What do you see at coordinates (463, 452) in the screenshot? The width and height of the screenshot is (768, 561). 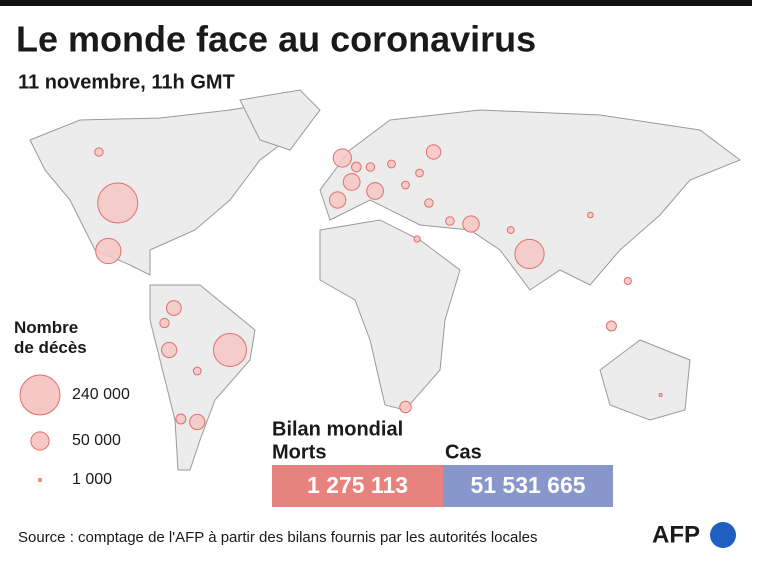 I see `summary-label: Cas` at bounding box center [463, 452].